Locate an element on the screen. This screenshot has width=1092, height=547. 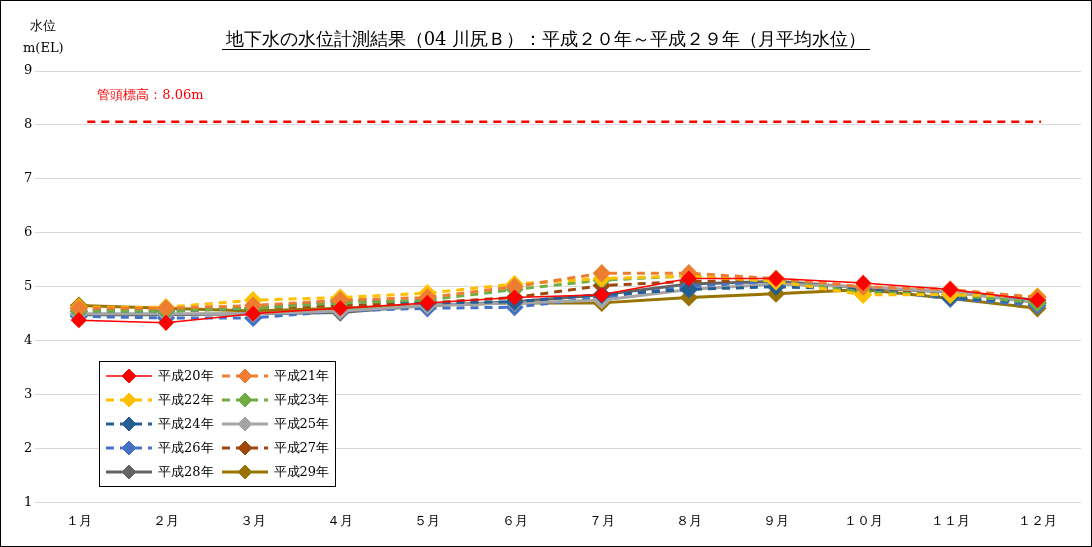
x-tick-label: １２月 is located at coordinates (1037, 520).